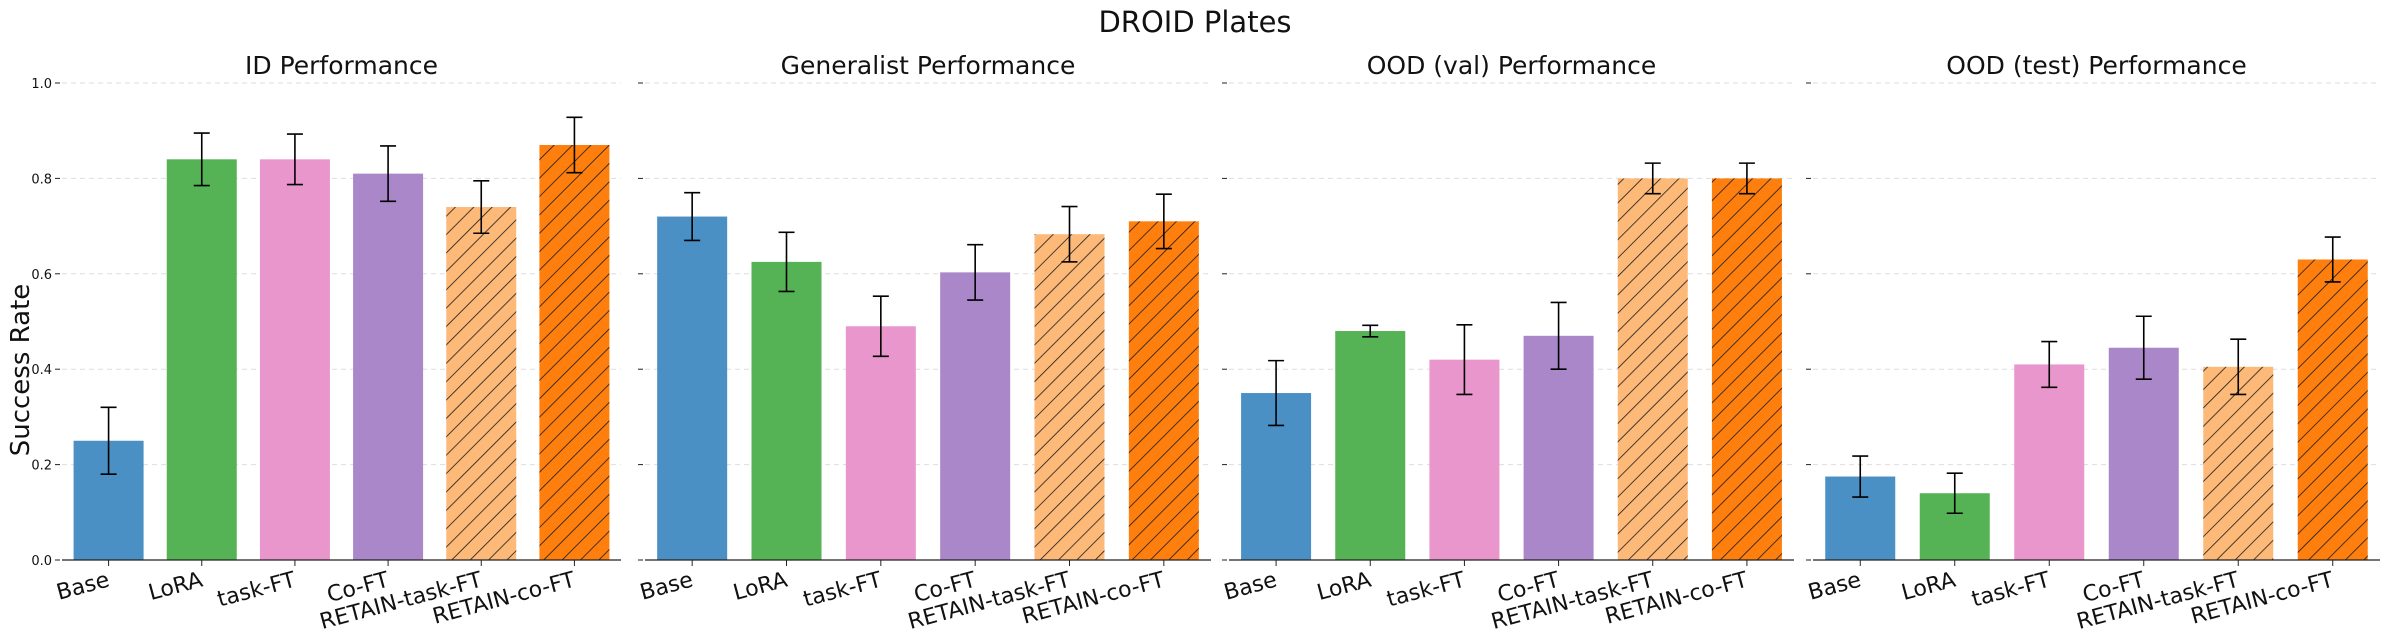  I want to click on y-tick-label: 0.8, so click(41, 179).